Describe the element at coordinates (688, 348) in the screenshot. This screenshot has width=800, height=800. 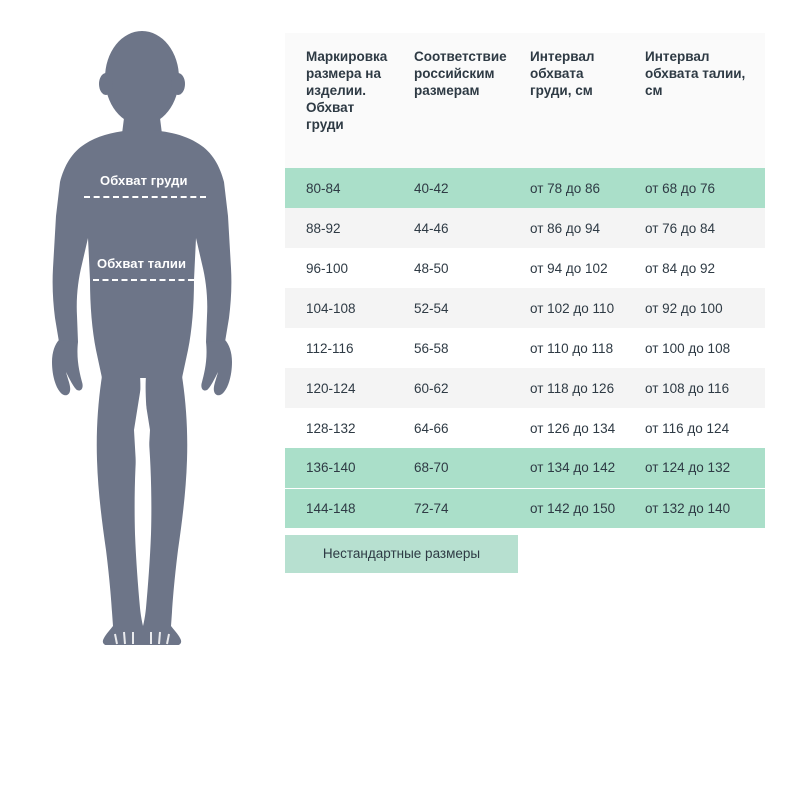
I see `cell-waist-range: от 100 до 108` at that location.